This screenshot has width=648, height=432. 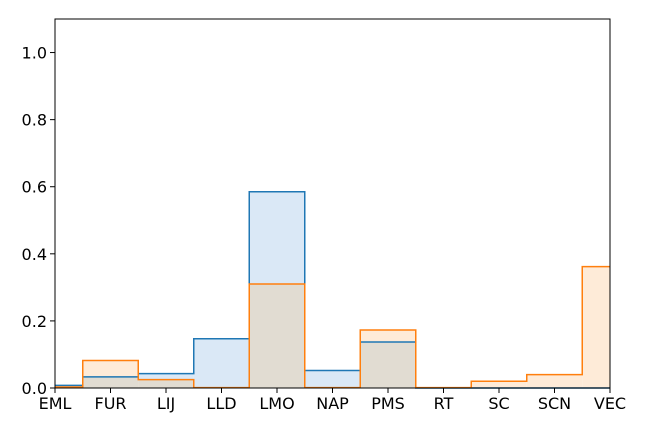 What do you see at coordinates (498, 403) in the screenshot?
I see `x-tick-label-sc: SC` at bounding box center [498, 403].